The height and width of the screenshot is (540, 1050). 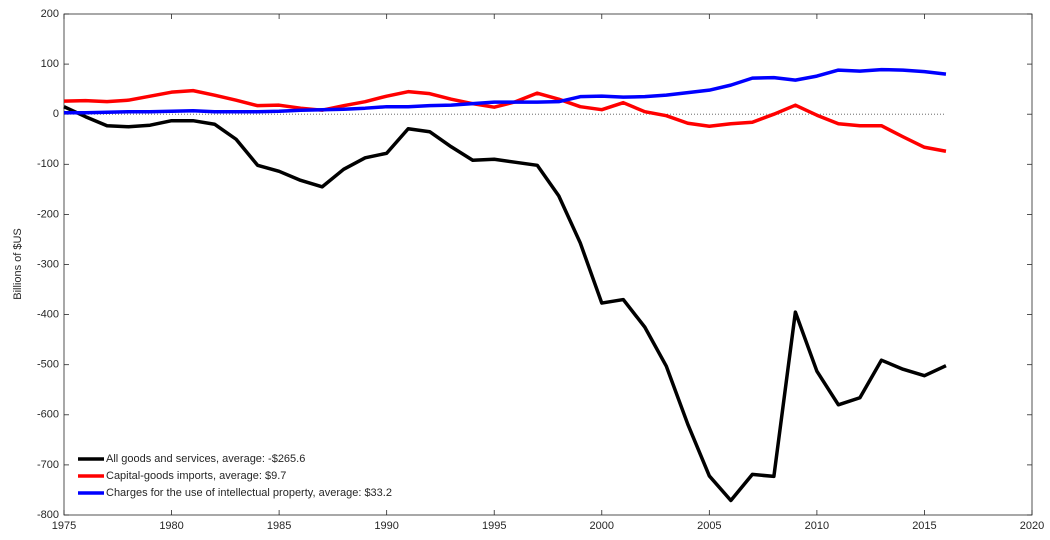 What do you see at coordinates (48, 315) in the screenshot?
I see `y-tick-label: -400` at bounding box center [48, 315].